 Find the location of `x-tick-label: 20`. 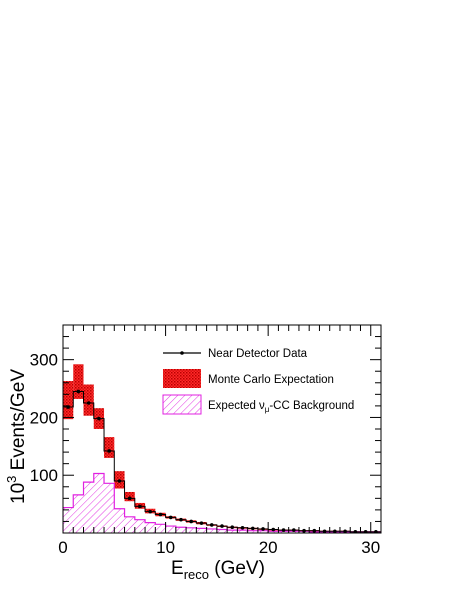

x-tick-label: 20 is located at coordinates (268, 547).